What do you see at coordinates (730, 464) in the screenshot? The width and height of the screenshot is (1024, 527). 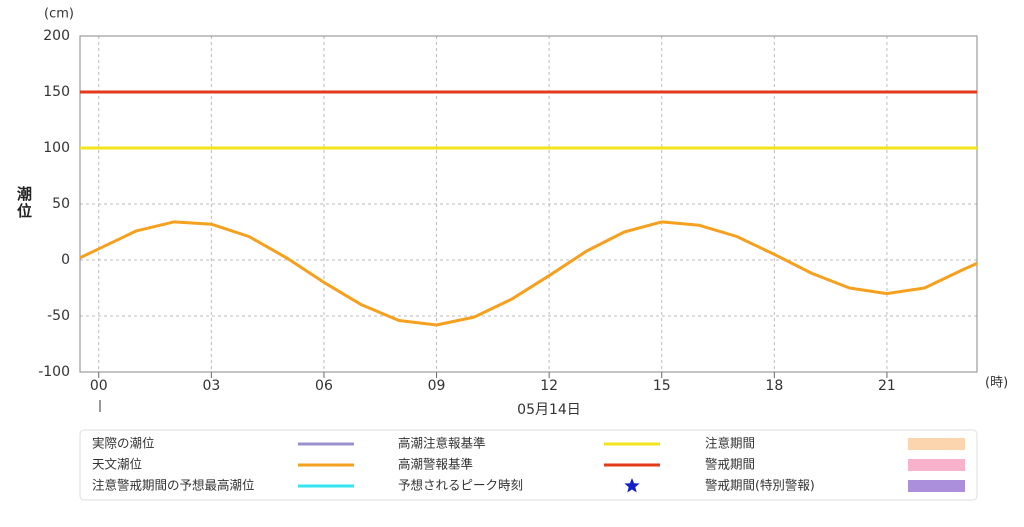 I see `legend-label: 警戒期間` at bounding box center [730, 464].